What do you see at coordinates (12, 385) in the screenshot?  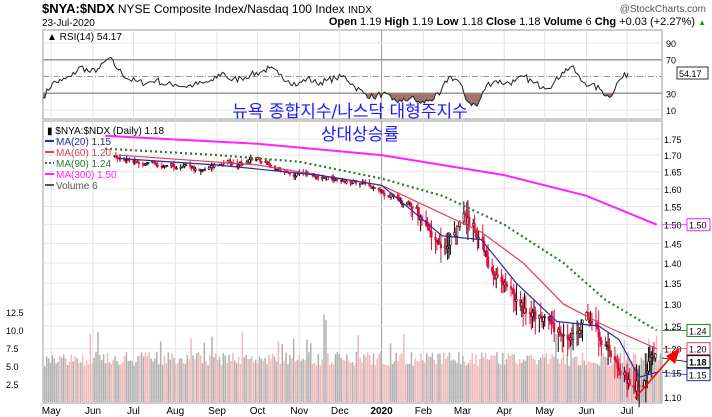 I see `volume-tick-label: 2.5` at bounding box center [12, 385].